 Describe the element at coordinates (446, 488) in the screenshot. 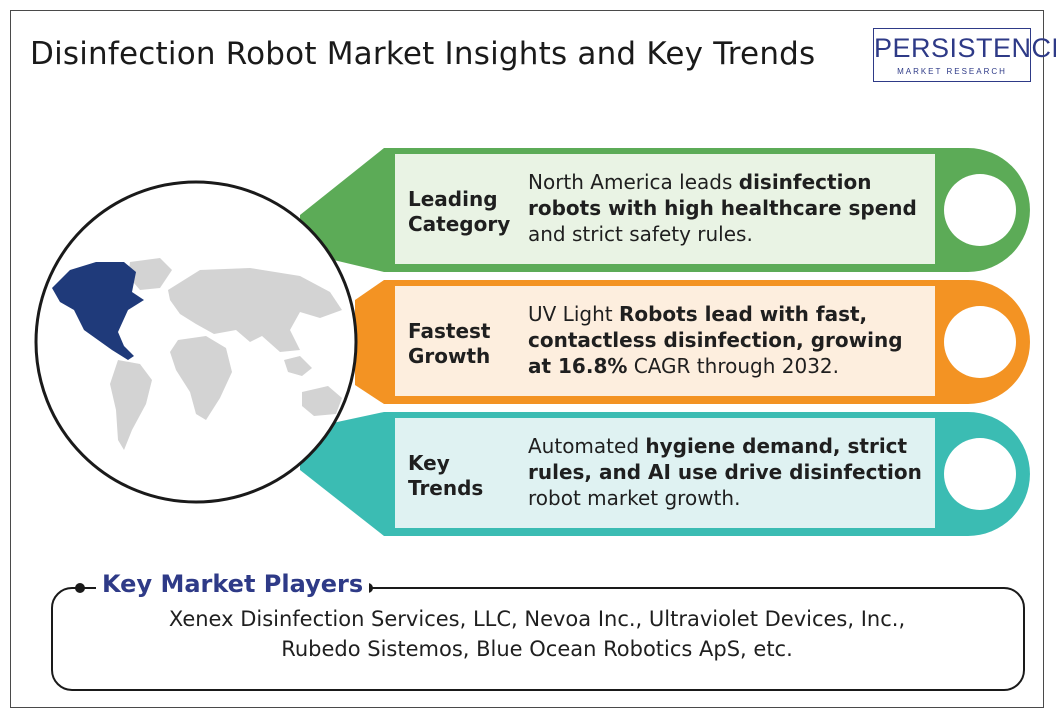

I see `card-3-label-line2: Trends` at that location.